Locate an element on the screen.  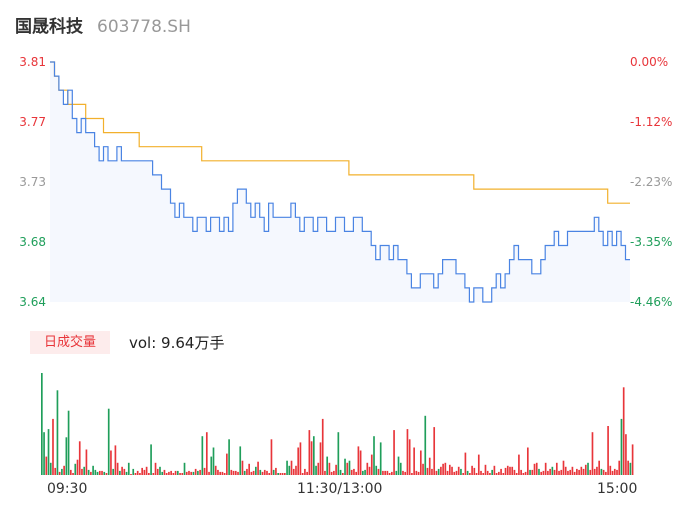
price-tick-1: 3.77 is located at coordinates (32, 122).